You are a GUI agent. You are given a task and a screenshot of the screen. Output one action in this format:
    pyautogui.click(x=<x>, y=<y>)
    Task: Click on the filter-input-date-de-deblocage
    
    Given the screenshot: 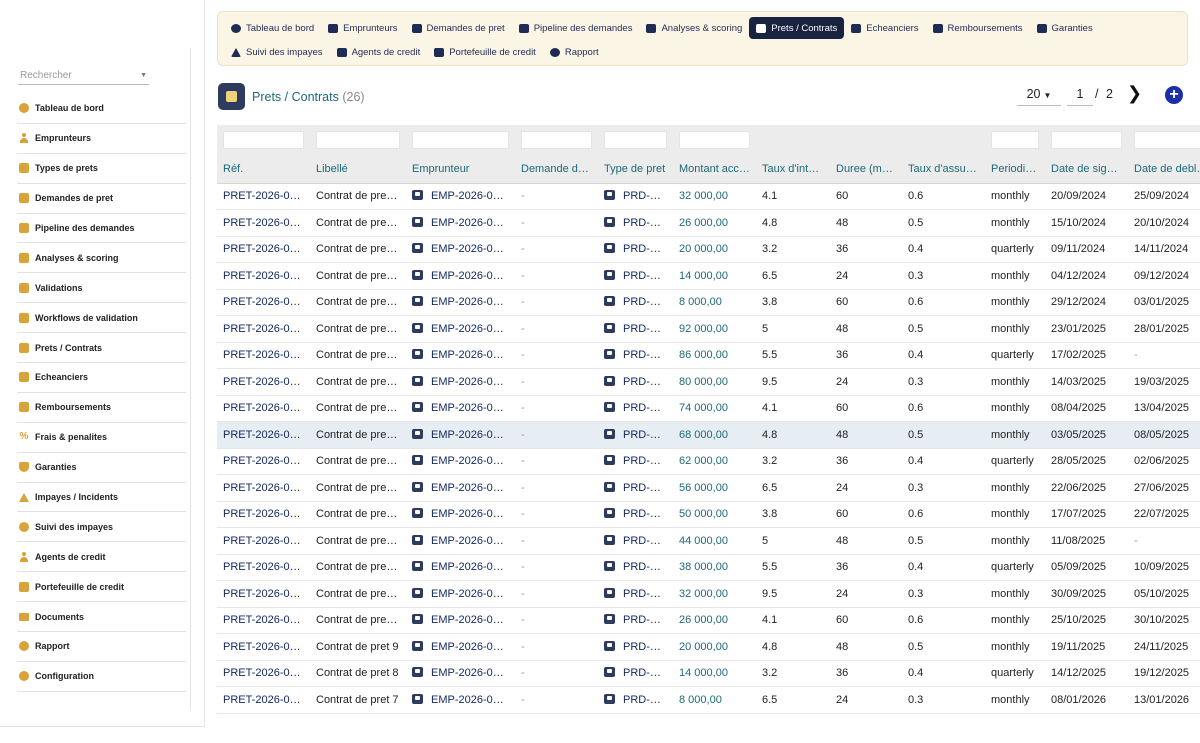 What is the action you would take?
    pyautogui.click(x=1167, y=140)
    